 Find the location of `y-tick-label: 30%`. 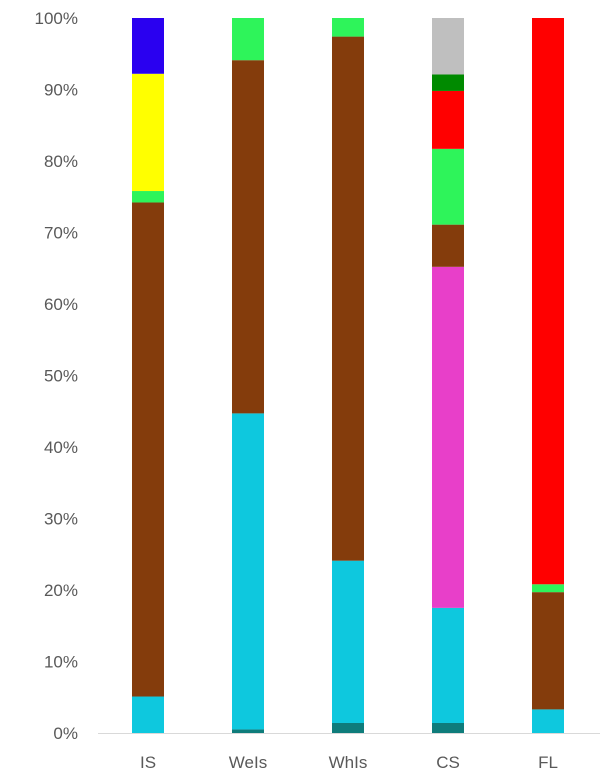

y-tick-label: 30% is located at coordinates (61, 519).